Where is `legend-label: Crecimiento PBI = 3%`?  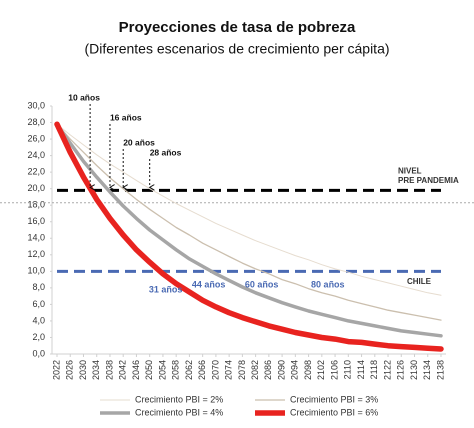 legend-label: Crecimiento PBI = 3% is located at coordinates (334, 399).